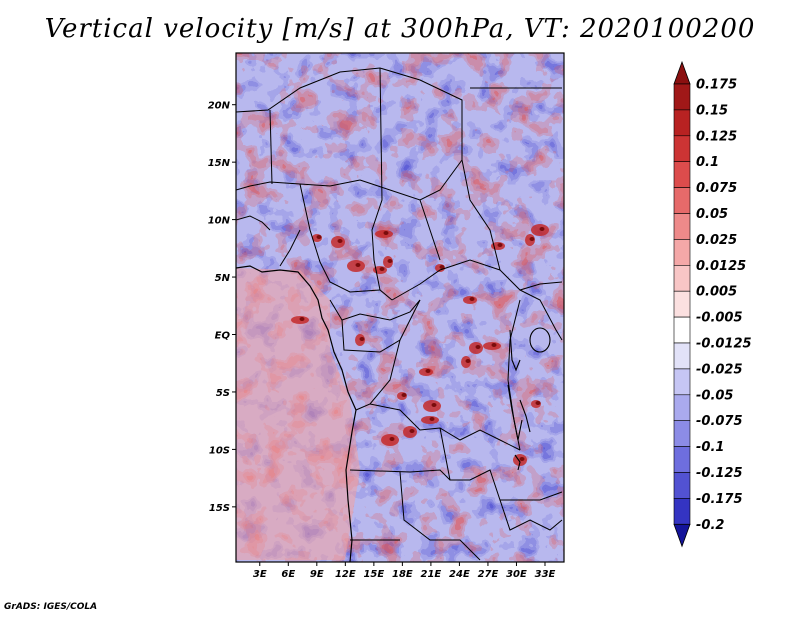 The width and height of the screenshot is (800, 618). I want to click on longitude-axis: 3E 6E 9E 12E 15E 18E 21E 24E 27E 30E 33E, so click(404, 571).